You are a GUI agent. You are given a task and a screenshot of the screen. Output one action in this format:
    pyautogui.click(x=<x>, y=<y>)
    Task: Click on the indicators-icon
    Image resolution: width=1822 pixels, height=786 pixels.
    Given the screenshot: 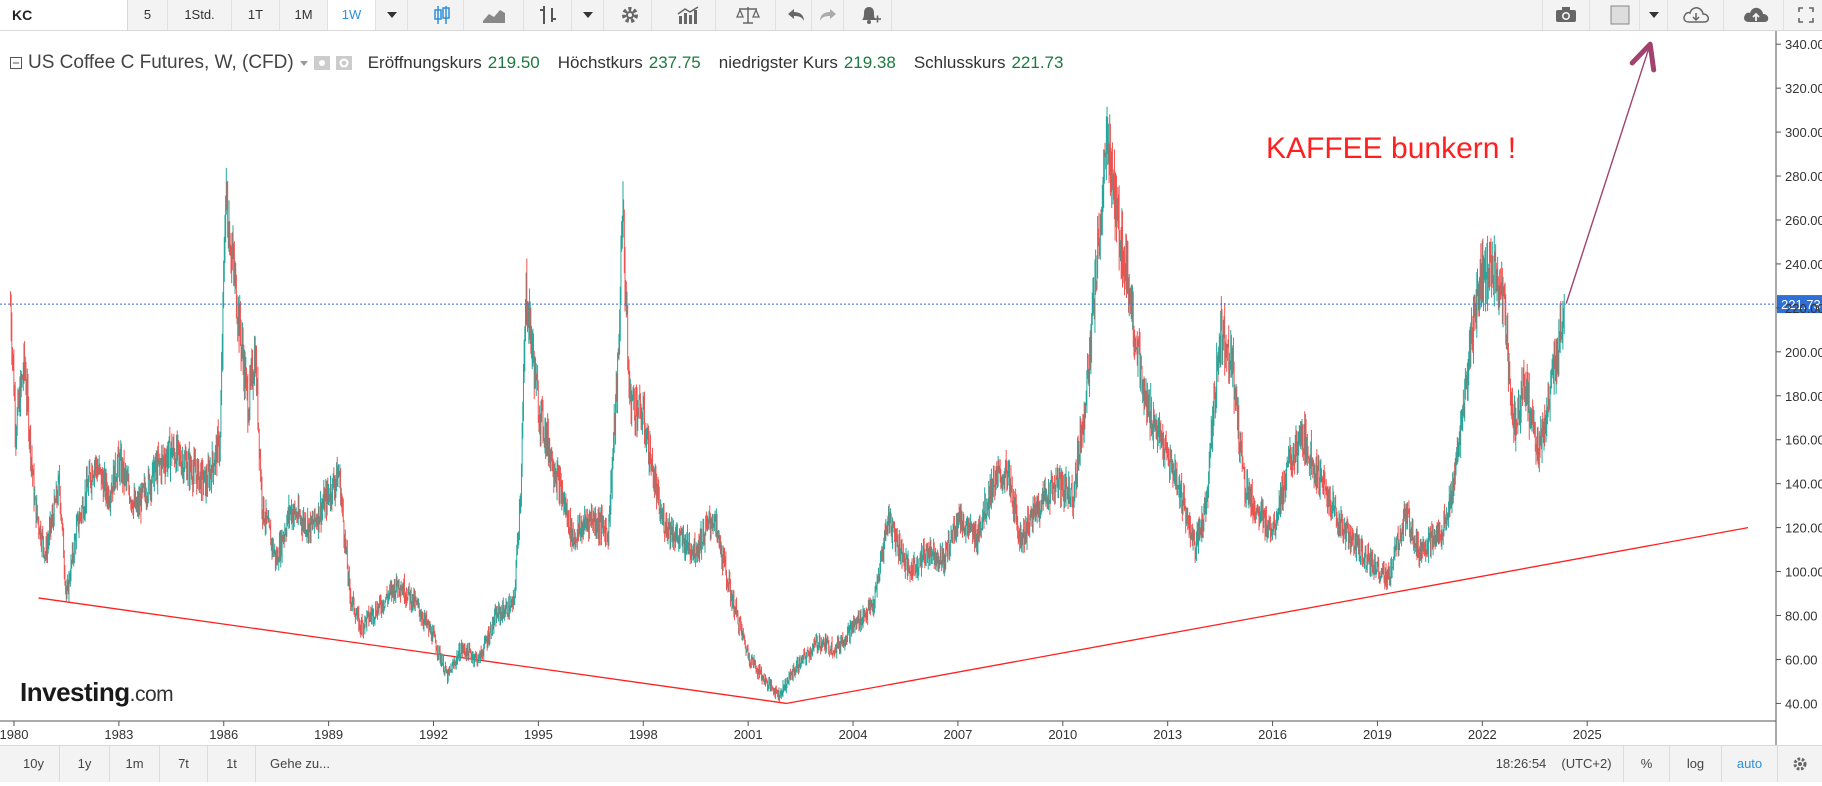 What is the action you would take?
    pyautogui.click(x=687, y=15)
    